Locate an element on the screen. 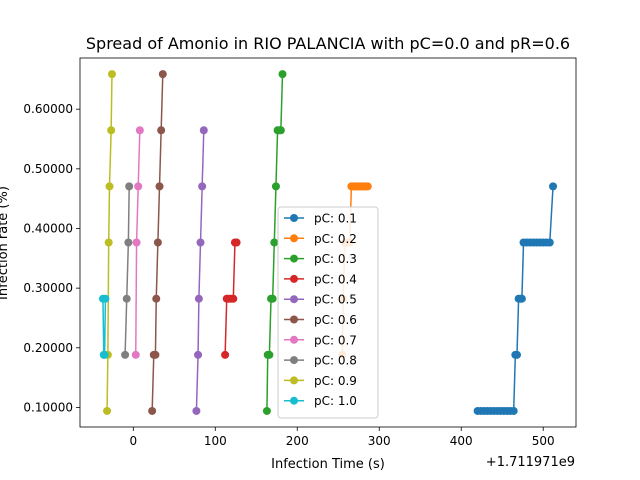  legend-label: pC: 0.1 is located at coordinates (335, 219).